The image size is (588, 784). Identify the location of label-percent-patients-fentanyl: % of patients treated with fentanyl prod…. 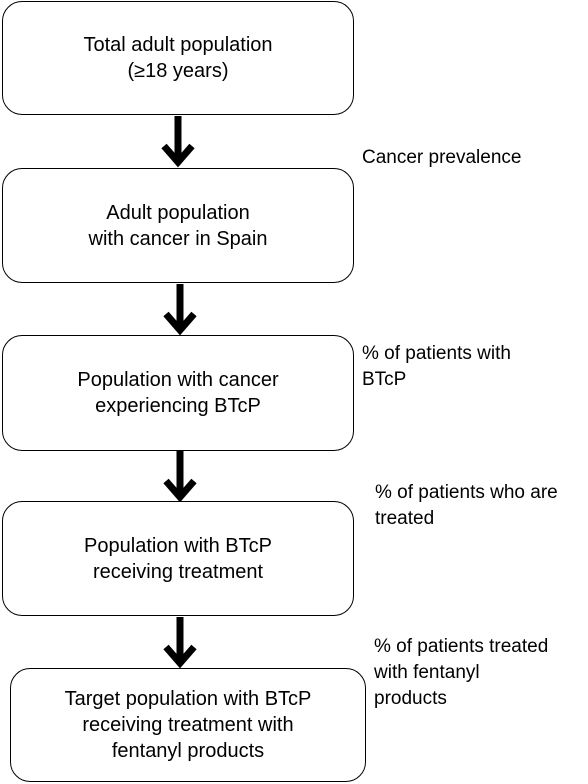
(461, 672).